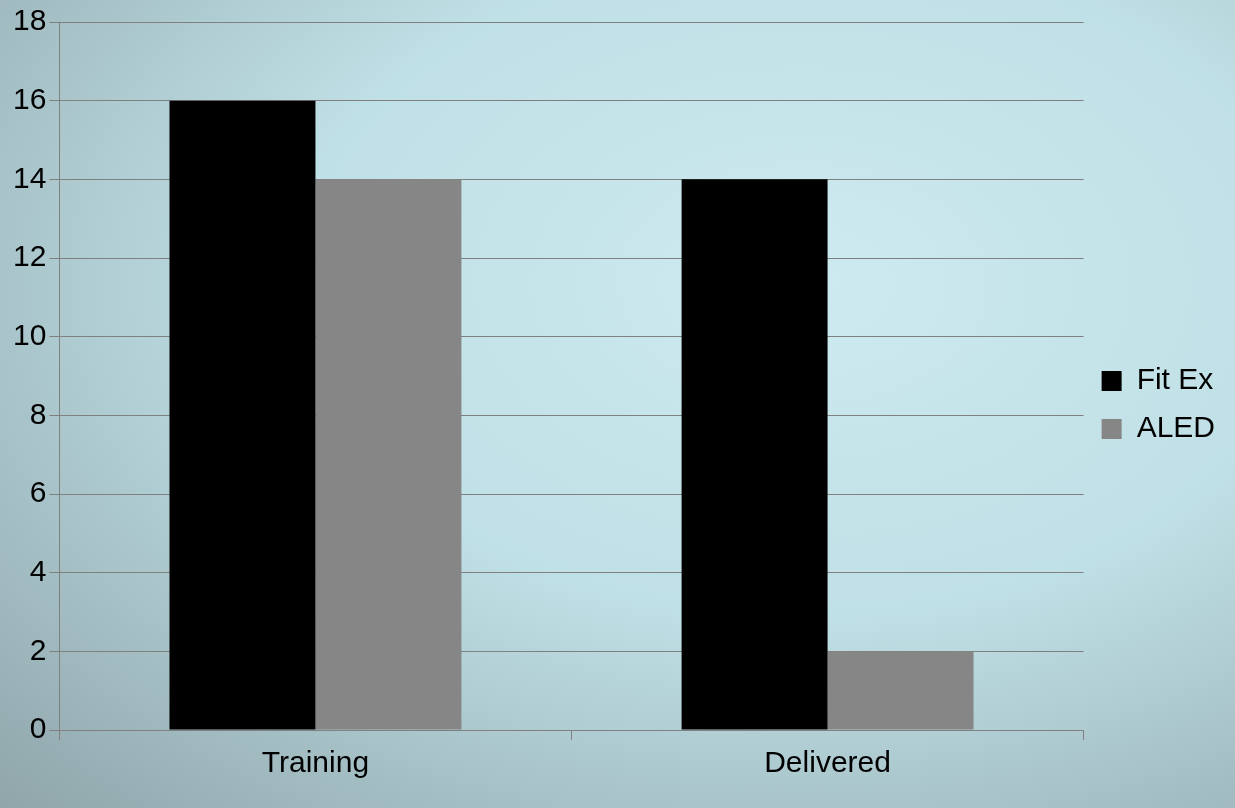  Describe the element at coordinates (315, 762) in the screenshot. I see `x-tick-label: Training` at that location.